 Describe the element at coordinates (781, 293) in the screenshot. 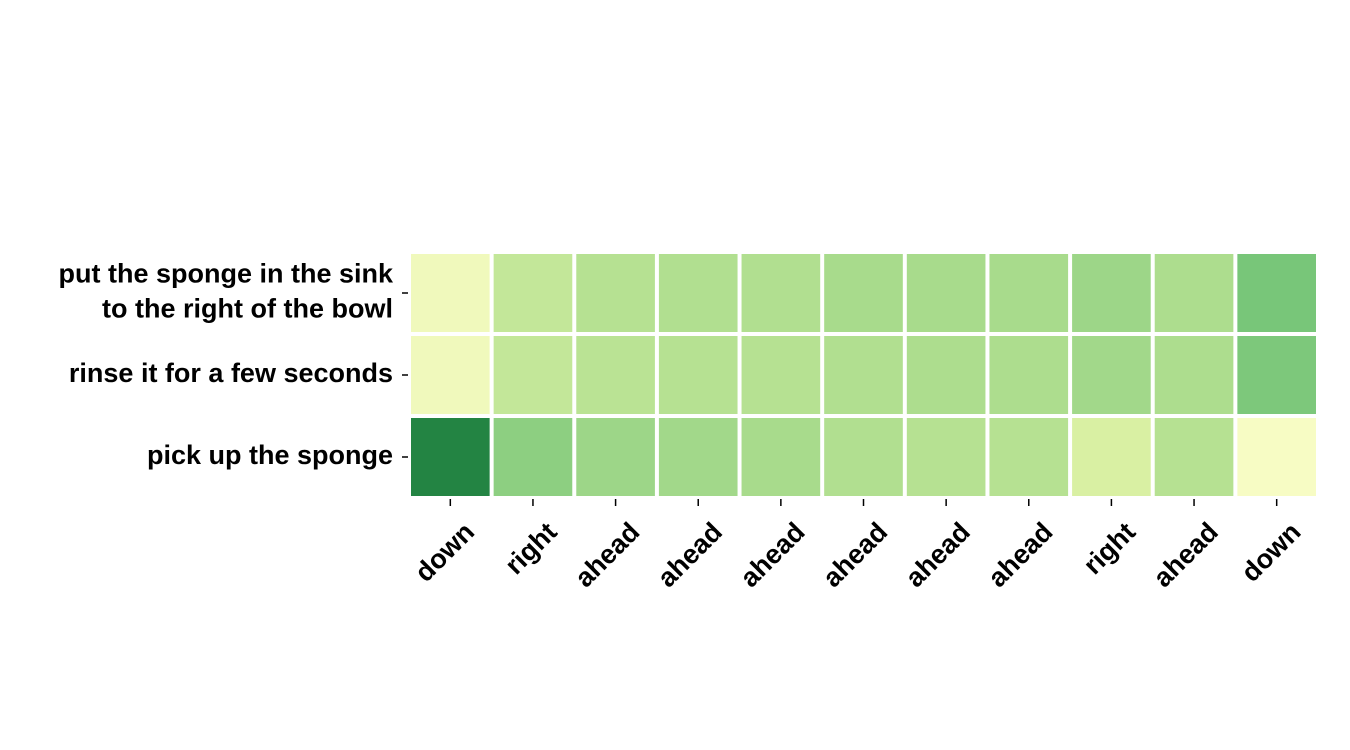

I see `heatmap-cell-r0-c4` at that location.